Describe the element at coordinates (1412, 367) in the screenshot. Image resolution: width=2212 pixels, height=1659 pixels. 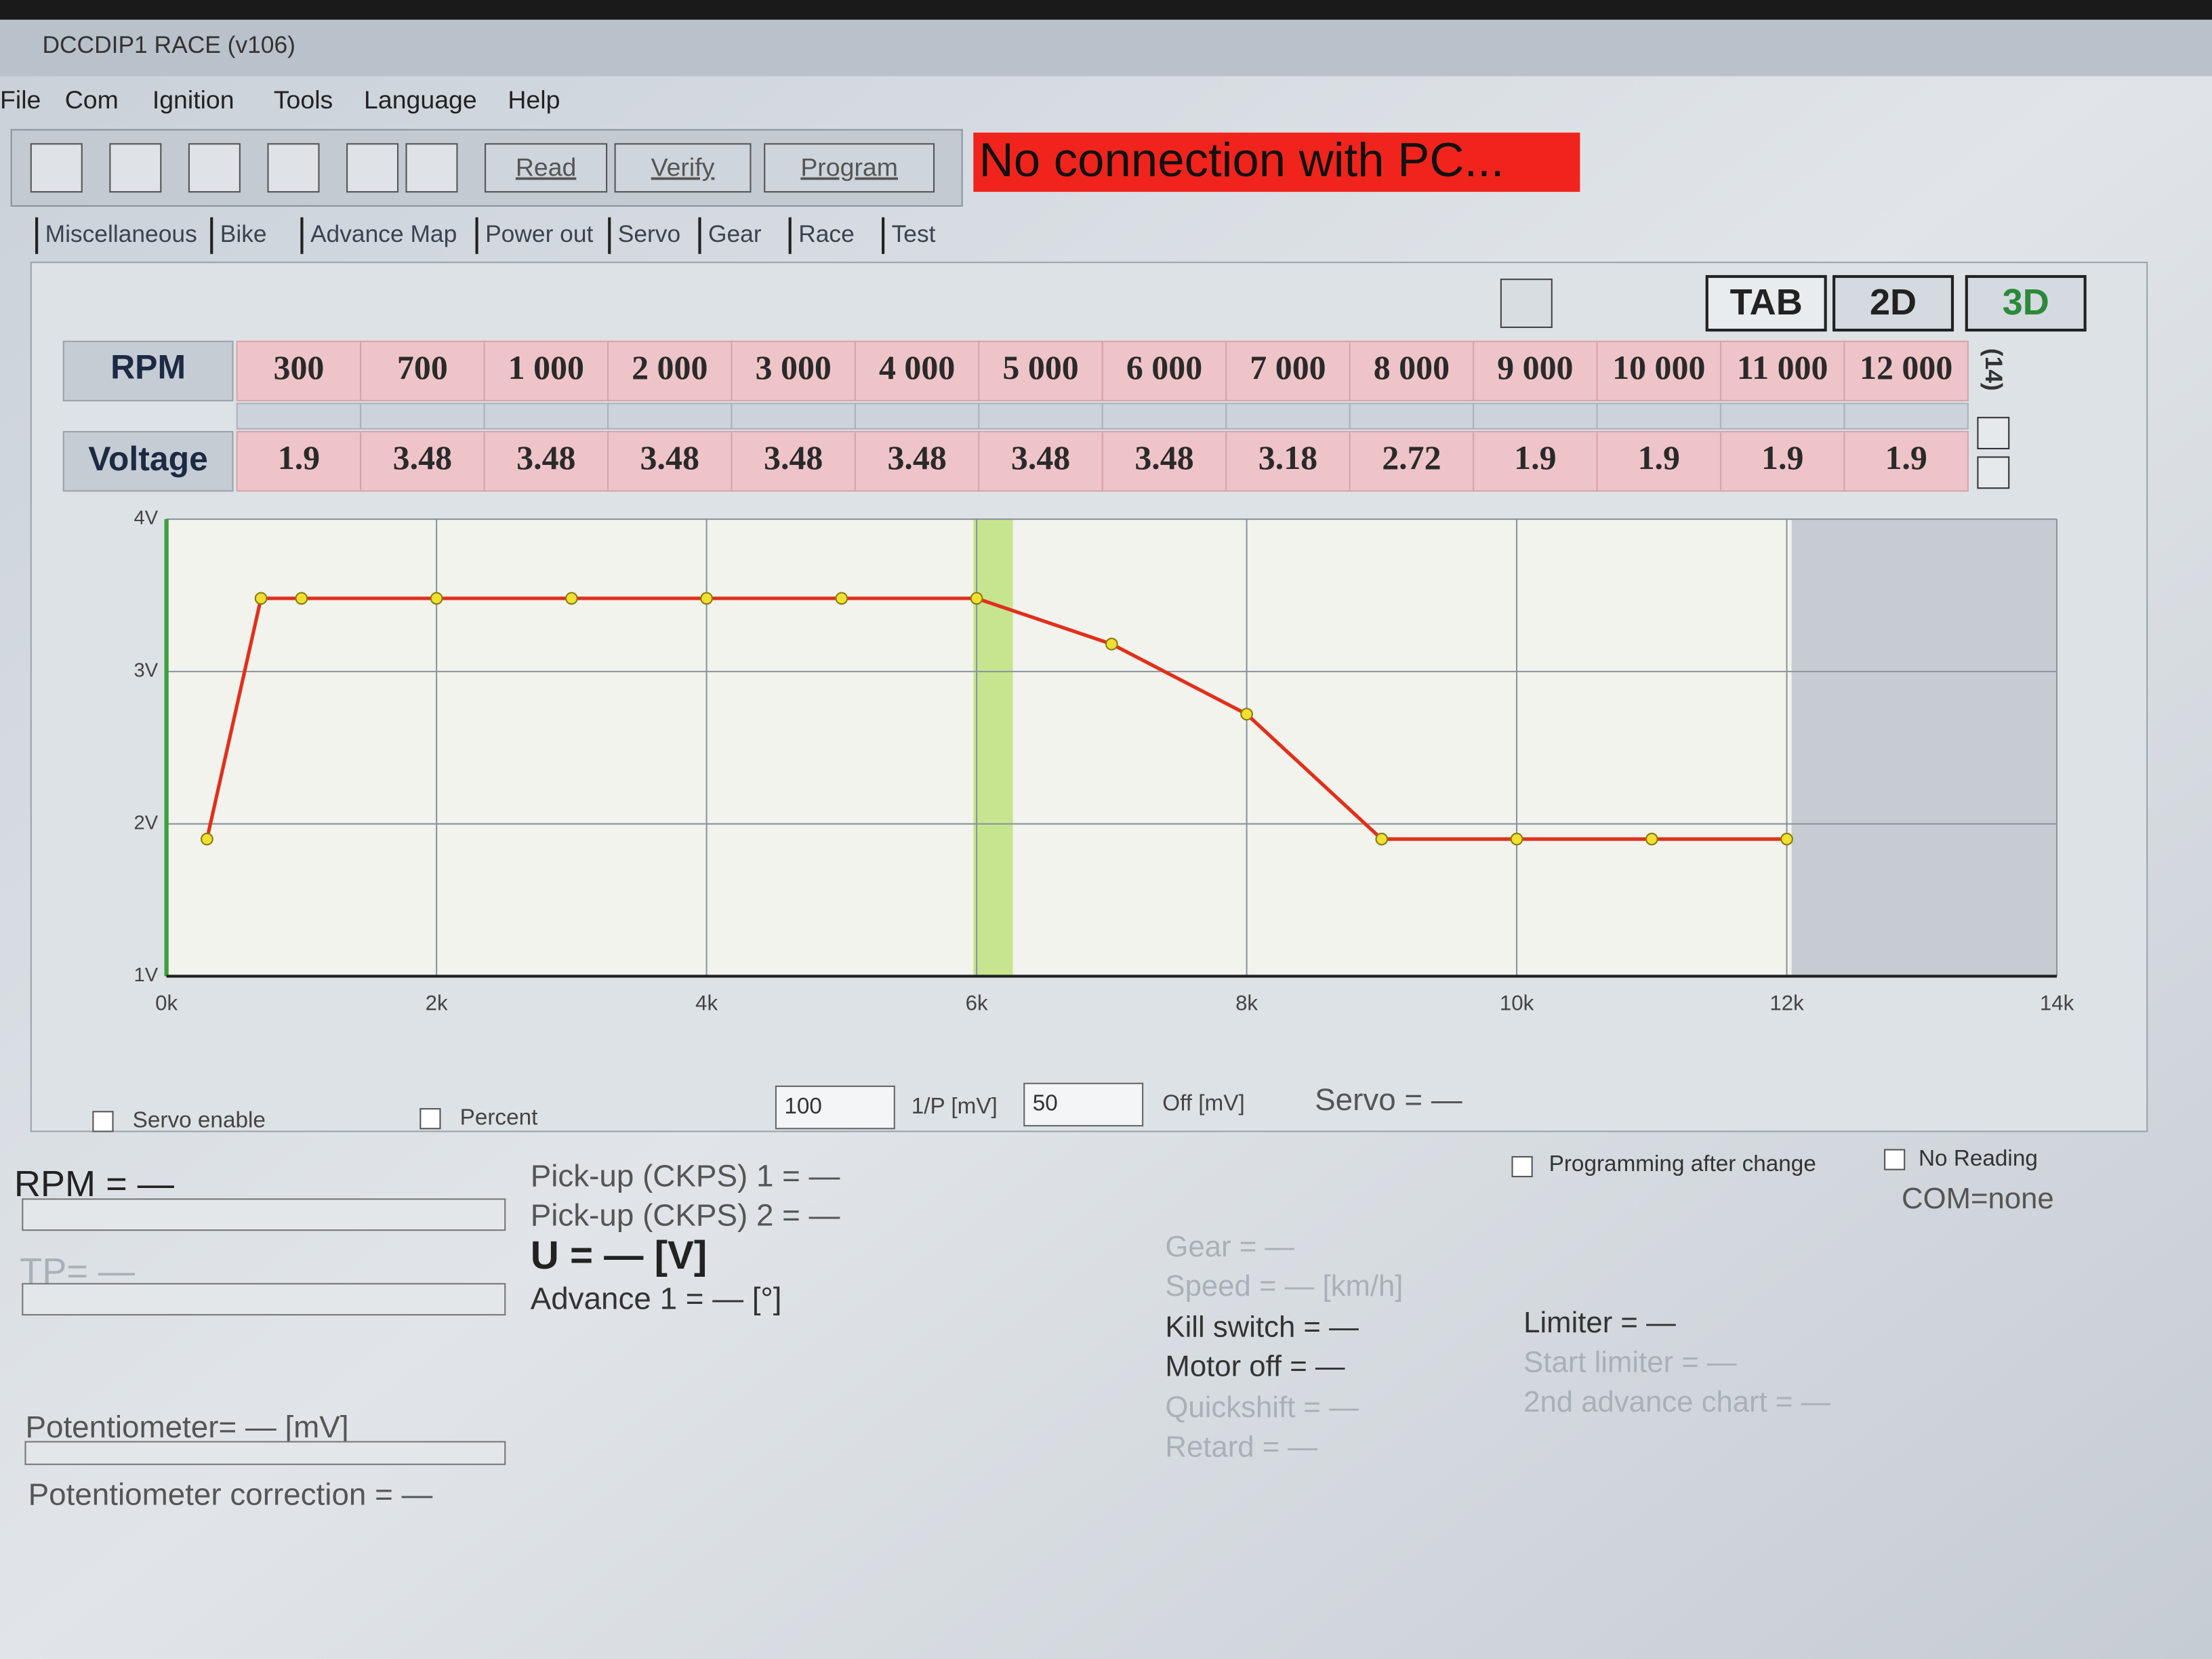
I see `rpm-value: 8 000` at that location.